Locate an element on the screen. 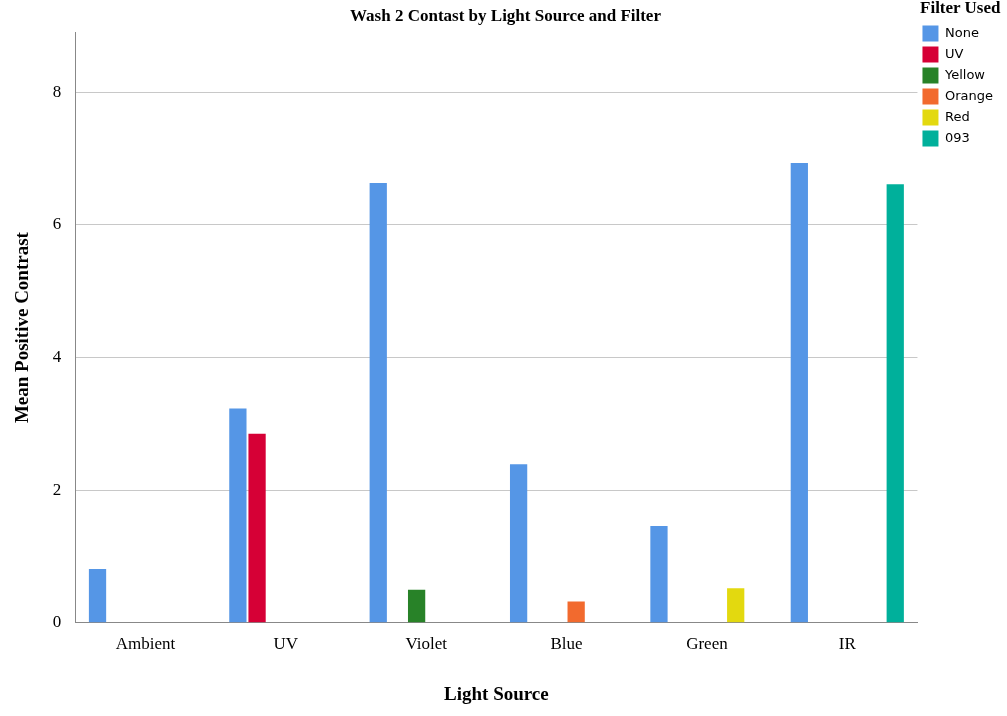 The image size is (1007, 716). legend-label: 093 is located at coordinates (957, 137).